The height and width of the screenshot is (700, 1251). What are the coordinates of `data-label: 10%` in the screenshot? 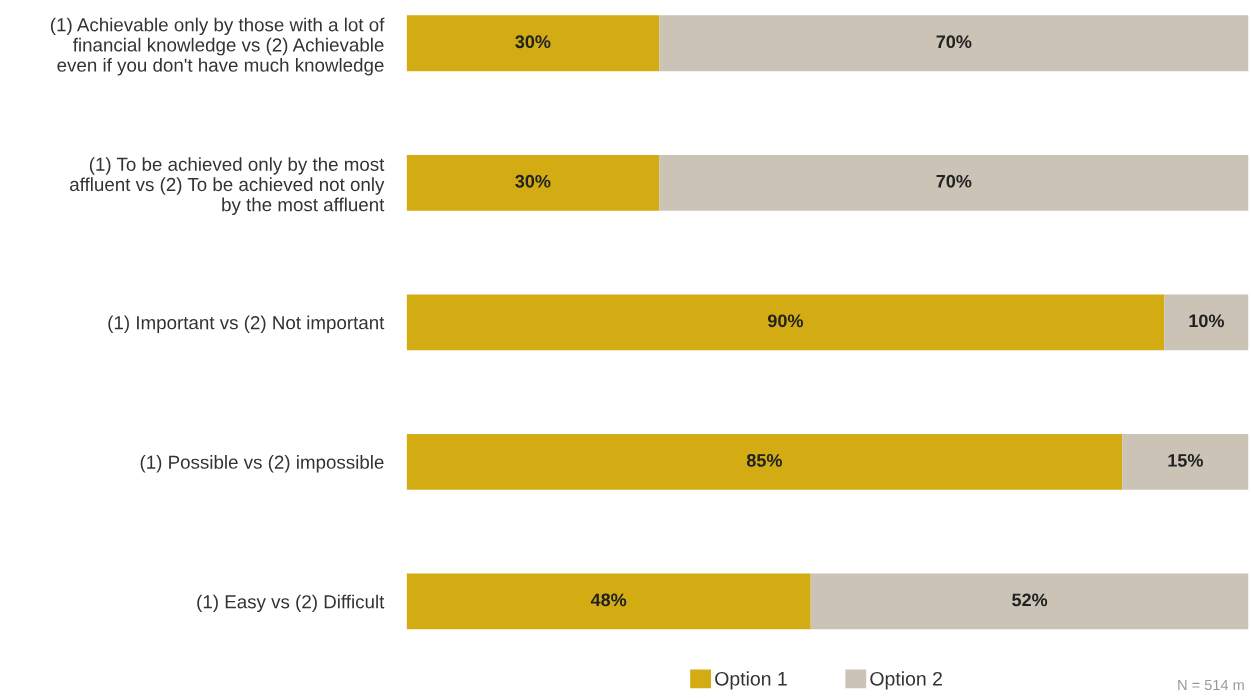 It's located at (1206, 321).